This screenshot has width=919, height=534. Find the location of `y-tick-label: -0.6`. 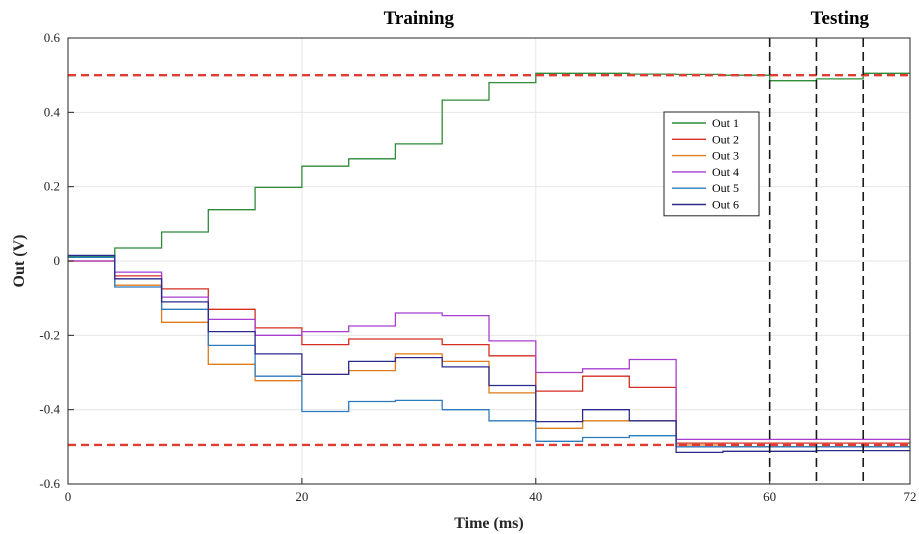

y-tick-label: -0.6 is located at coordinates (49, 483).